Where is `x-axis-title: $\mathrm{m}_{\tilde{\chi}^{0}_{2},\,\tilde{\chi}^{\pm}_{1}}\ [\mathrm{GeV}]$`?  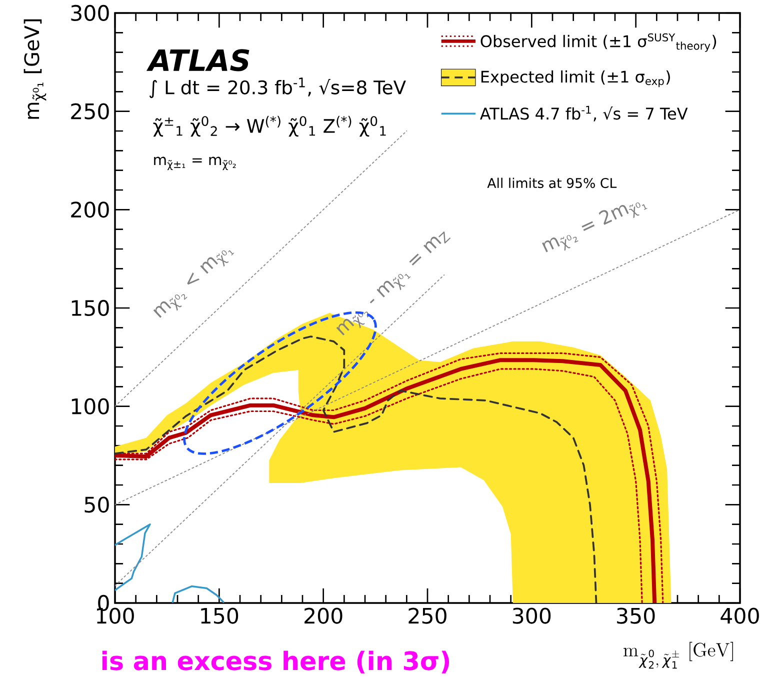 x-axis-title: $\mathrm{m}_{\tilde{\chi}^{0}_{2},\,\tilde{\chi}^{\pm}_{1}}\ [\mathrm{GeV}]$ is located at coordinates (678, 655).